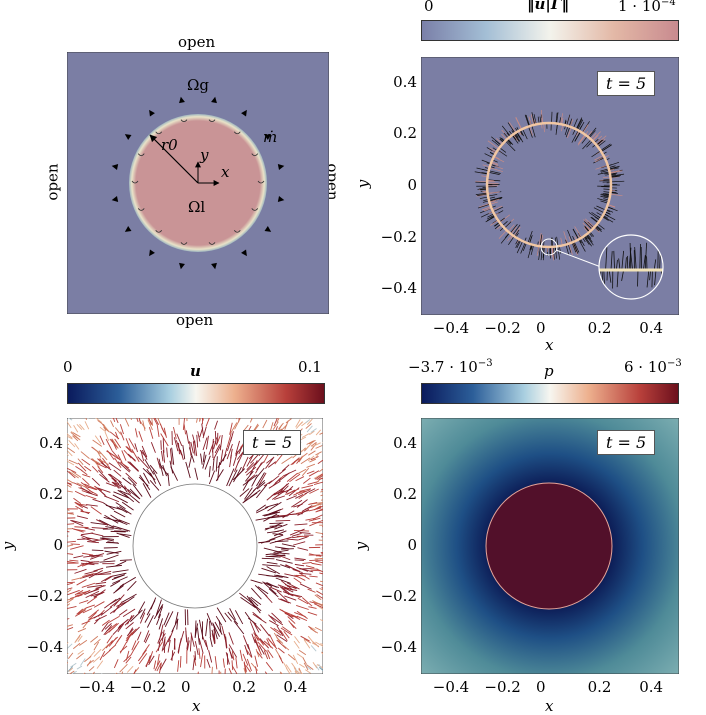 This screenshot has height=715, width=706. Describe the element at coordinates (195, 371) in the screenshot. I see `panel-c-colorbar-title: u` at that location.